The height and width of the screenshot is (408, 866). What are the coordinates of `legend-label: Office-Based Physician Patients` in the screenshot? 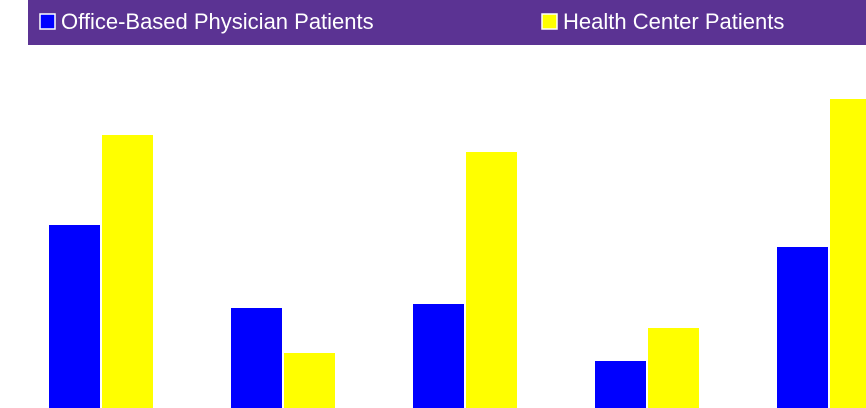 It's located at (217, 21).